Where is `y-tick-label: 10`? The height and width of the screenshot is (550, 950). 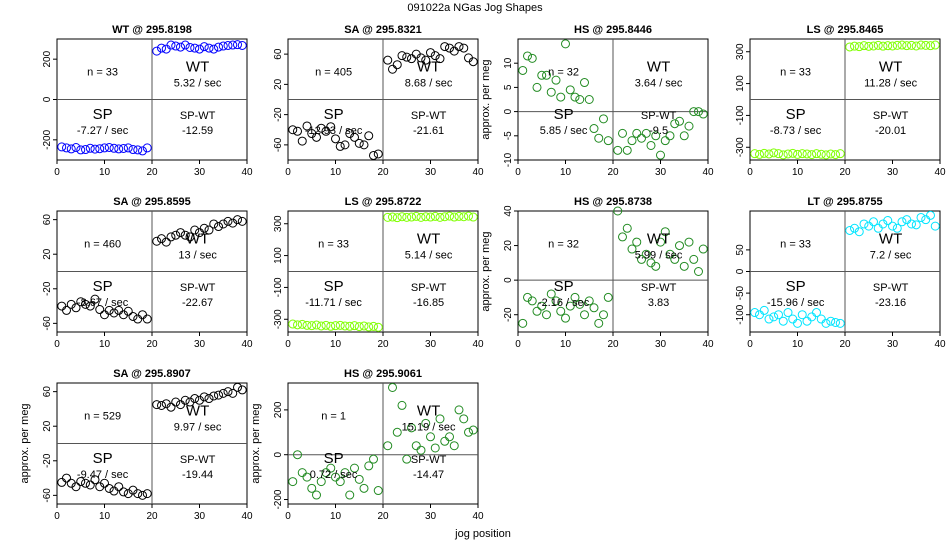
y-tick-label: 10 is located at coordinates (508, 63).